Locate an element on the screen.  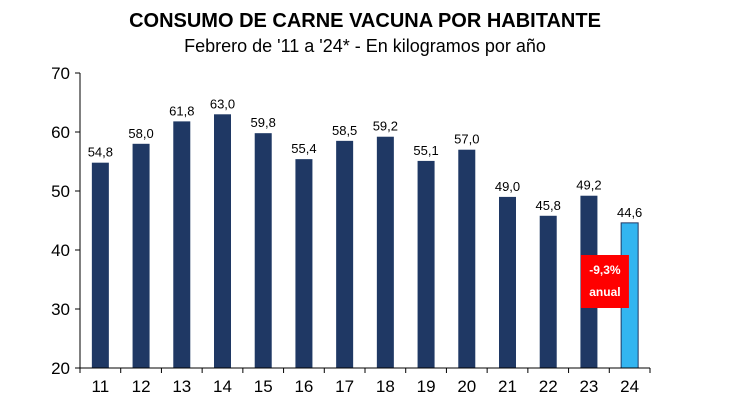
x-tick-label-17: 17 is located at coordinates (344, 386).